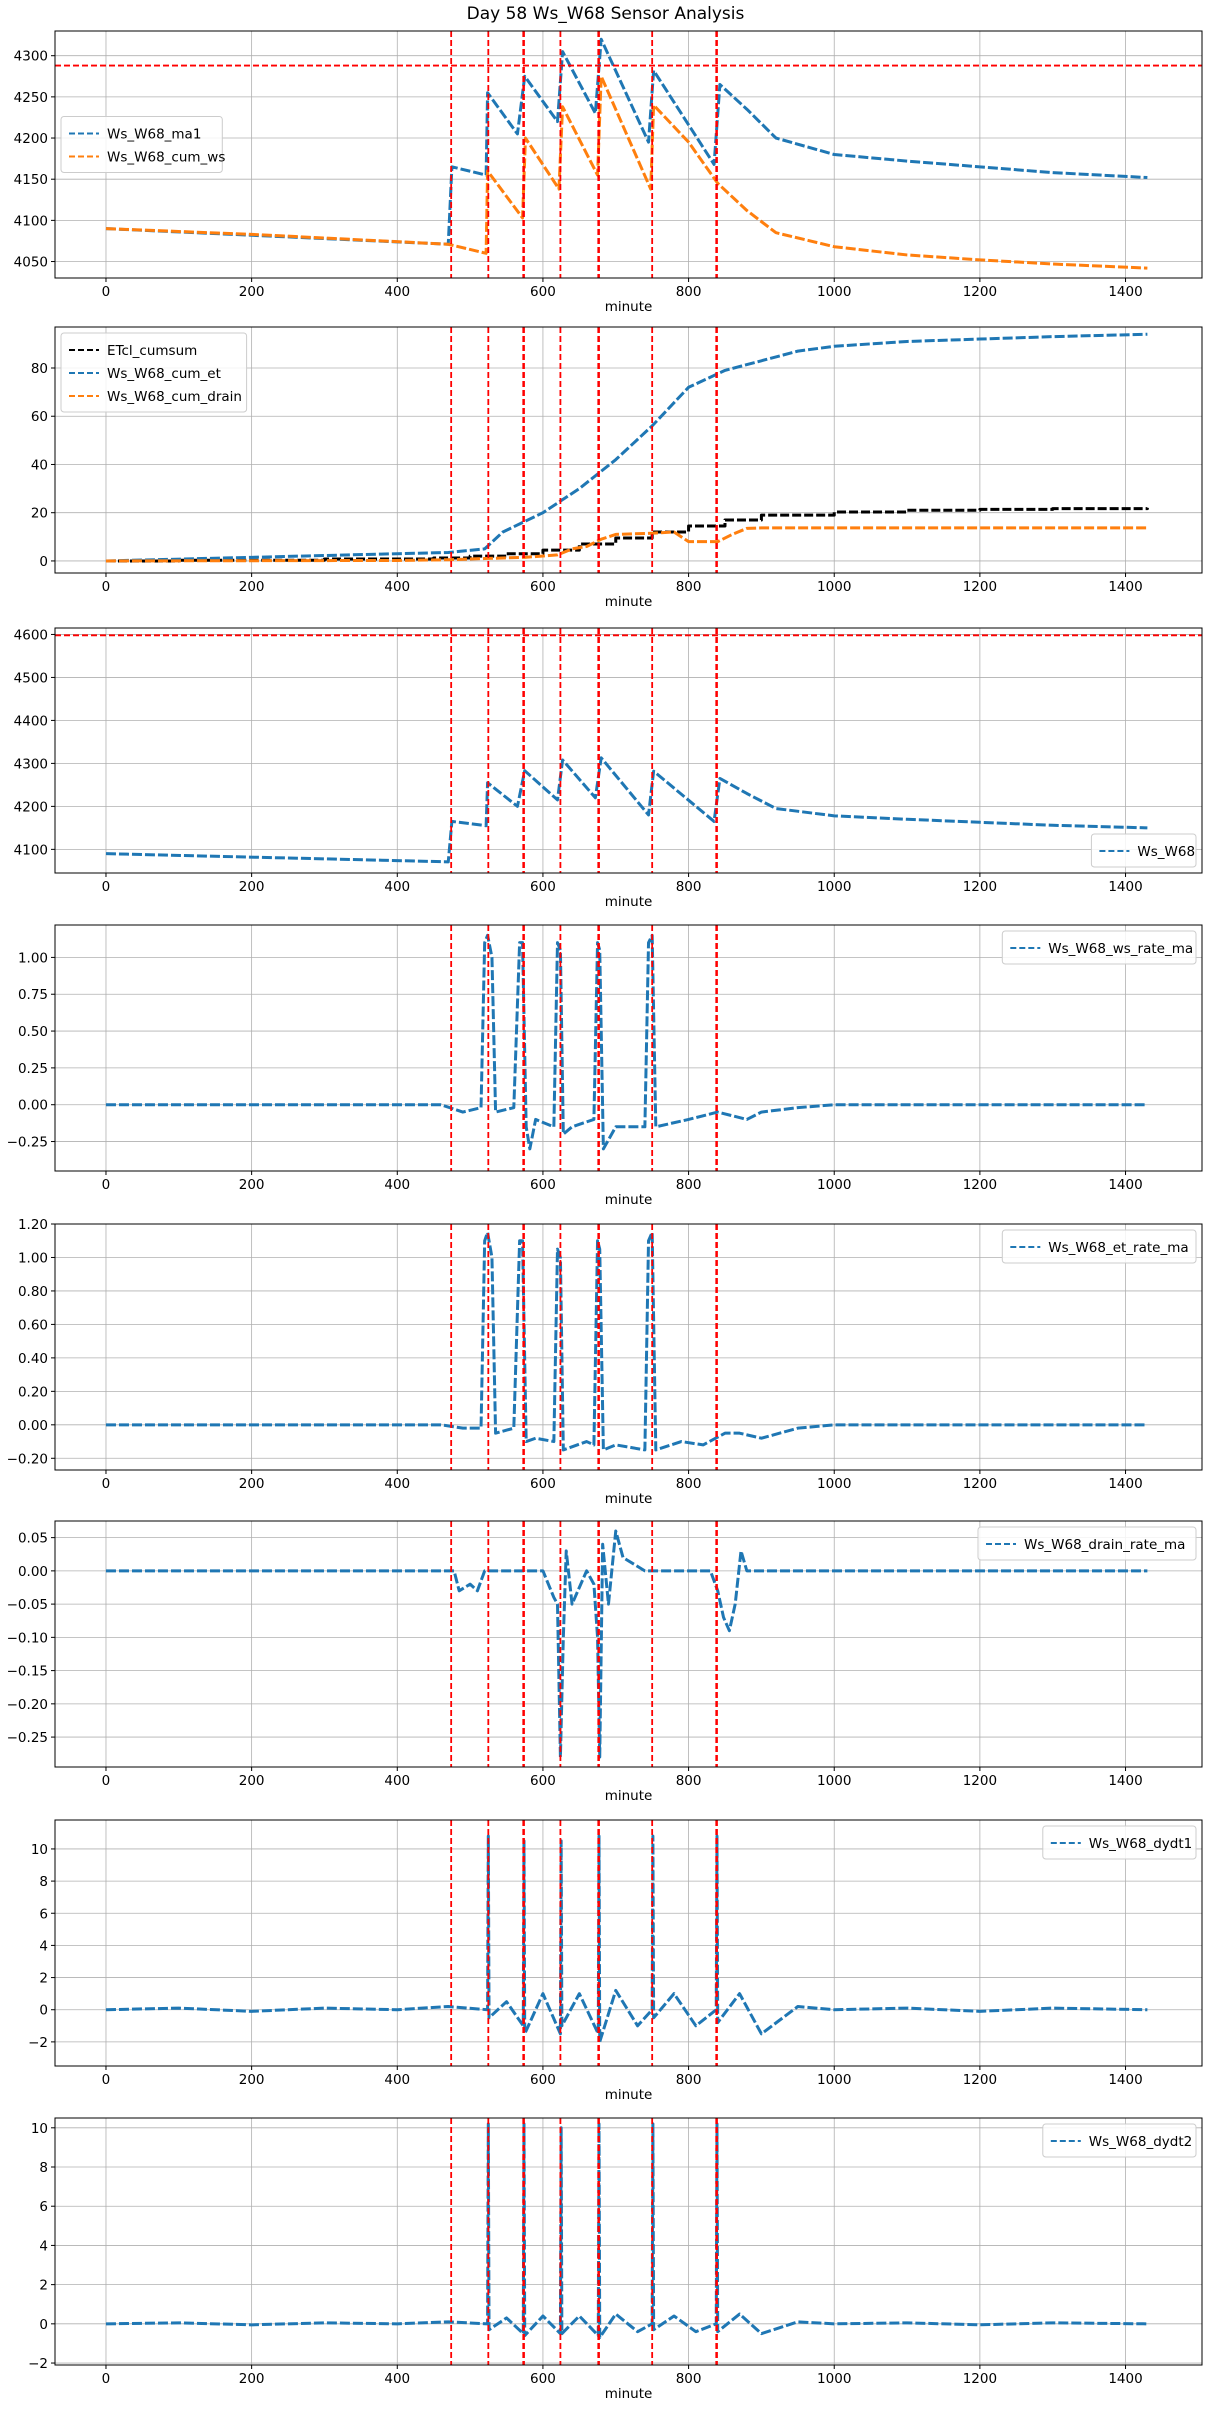  Describe the element at coordinates (31, 678) in the screenshot. I see `y-tick-label: 4500` at that location.